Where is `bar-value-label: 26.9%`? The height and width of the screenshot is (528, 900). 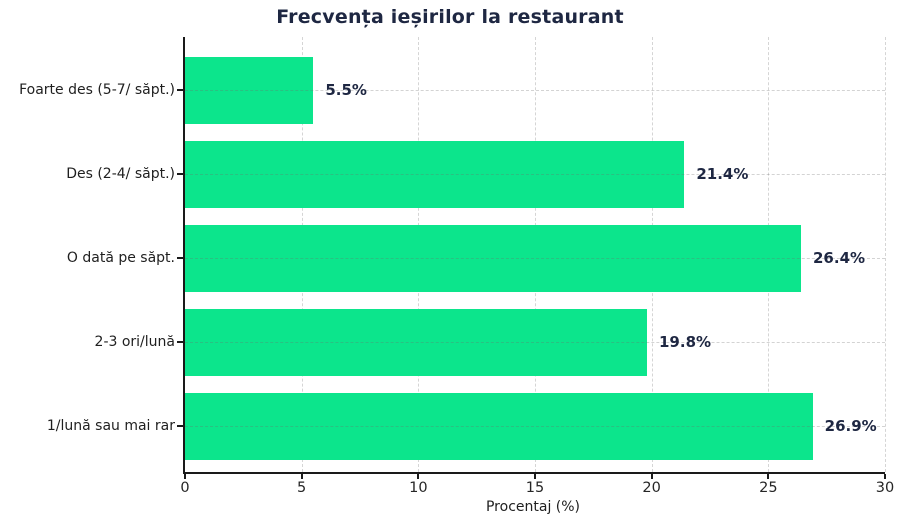
bar-value-label: 26.9% is located at coordinates (850, 426).